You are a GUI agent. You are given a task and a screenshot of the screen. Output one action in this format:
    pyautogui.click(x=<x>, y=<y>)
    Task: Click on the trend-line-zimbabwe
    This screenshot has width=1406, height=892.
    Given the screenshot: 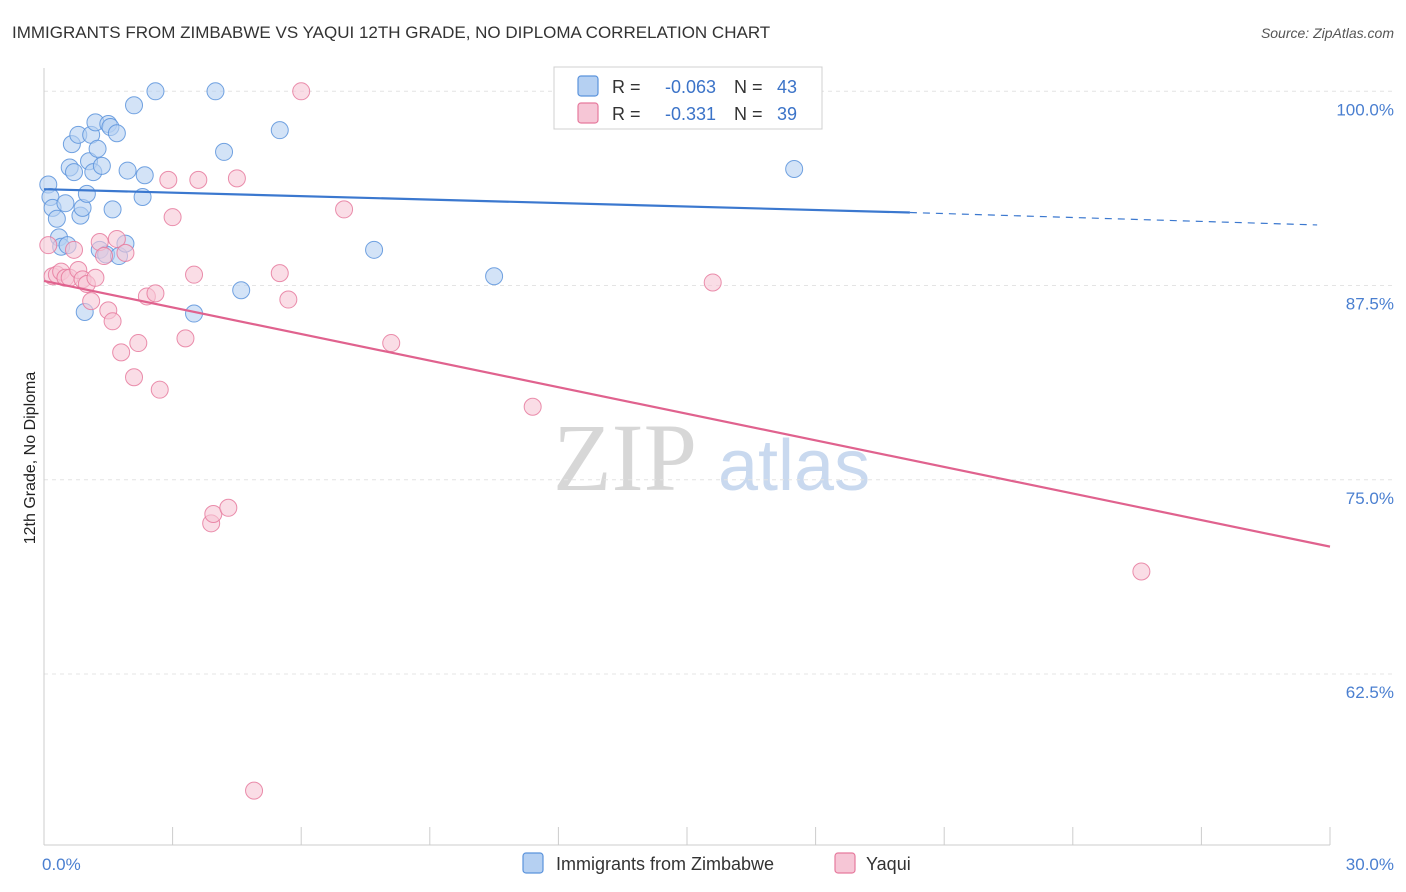 What is the action you would take?
    pyautogui.click(x=476, y=201)
    